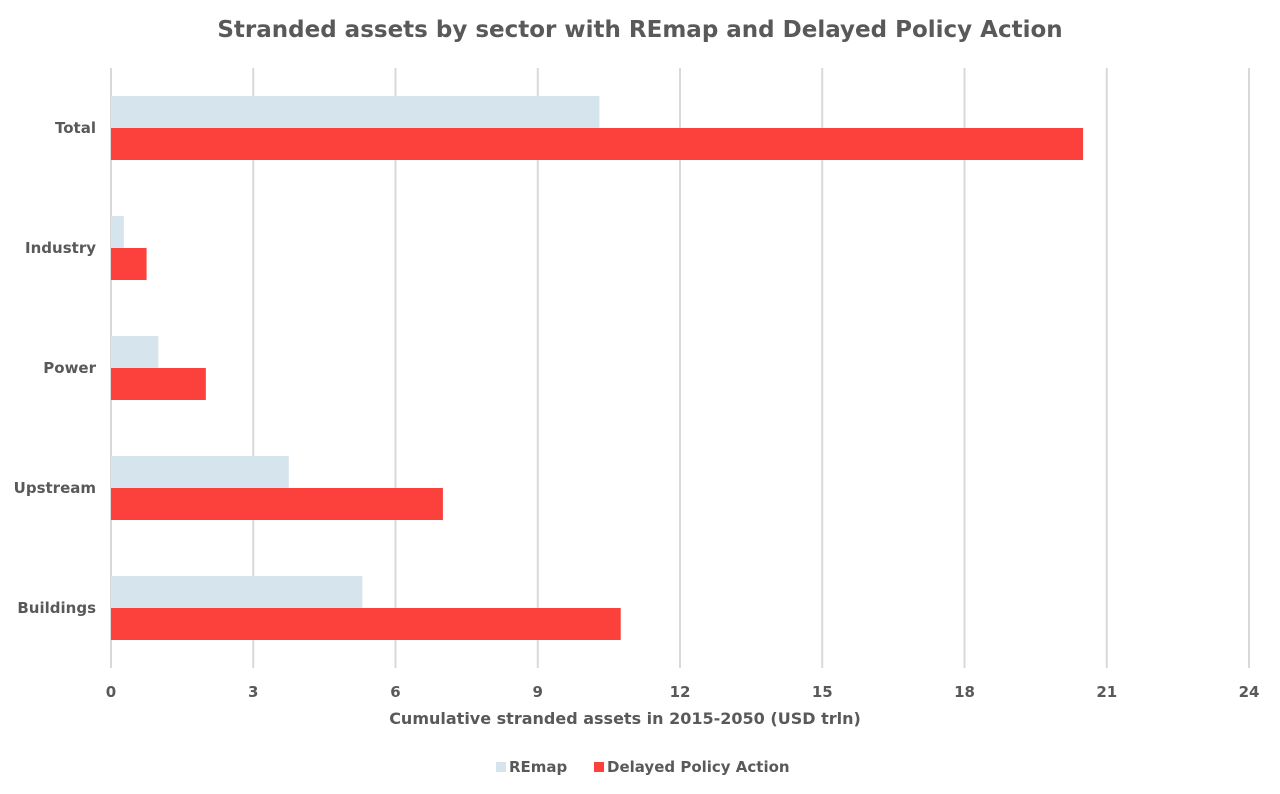 This screenshot has height=794, width=1280. Describe the element at coordinates (253, 692) in the screenshot. I see `x-tick-label: 3` at that location.